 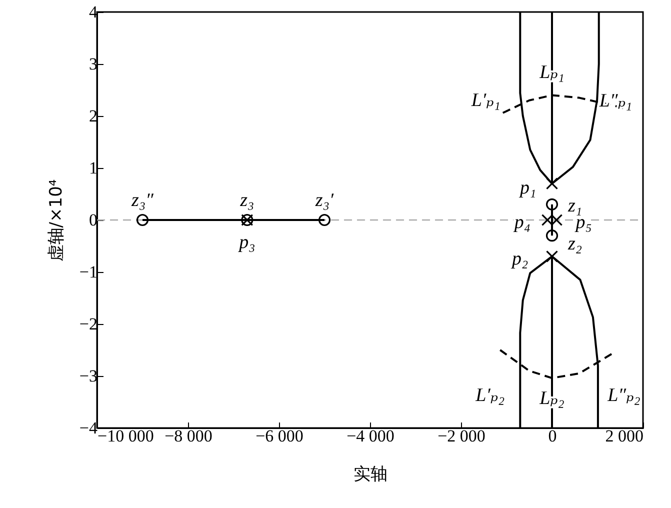 What do you see at coordinates (93, 220) in the screenshot?
I see `y-tick-label: 0` at bounding box center [93, 220].